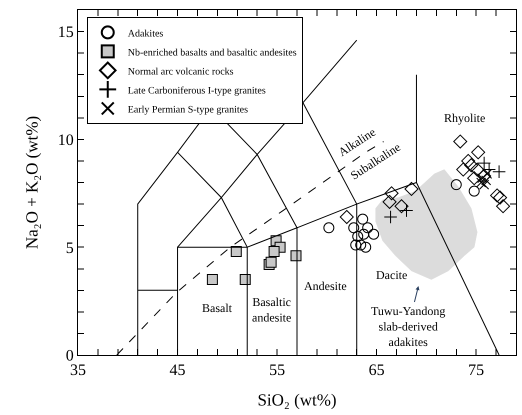 The height and width of the screenshot is (415, 522). I want to click on x-tick-label: 35, so click(78, 371).